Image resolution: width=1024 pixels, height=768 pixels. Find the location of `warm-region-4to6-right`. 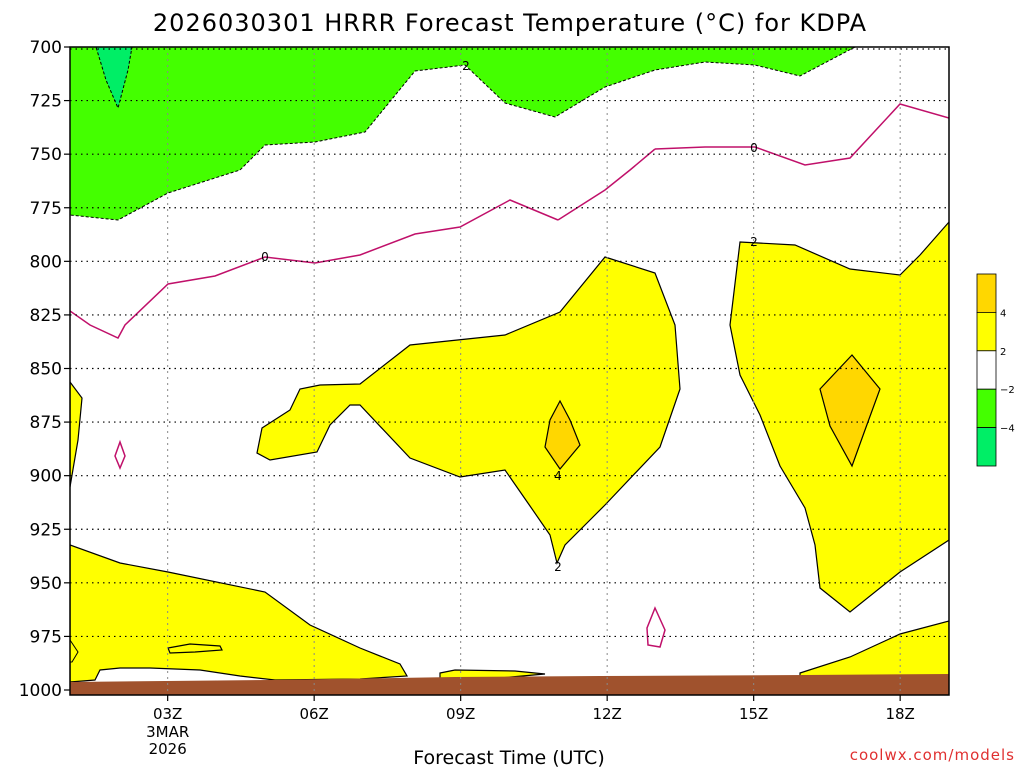

warm-region-4to6-right is located at coordinates (850, 411).